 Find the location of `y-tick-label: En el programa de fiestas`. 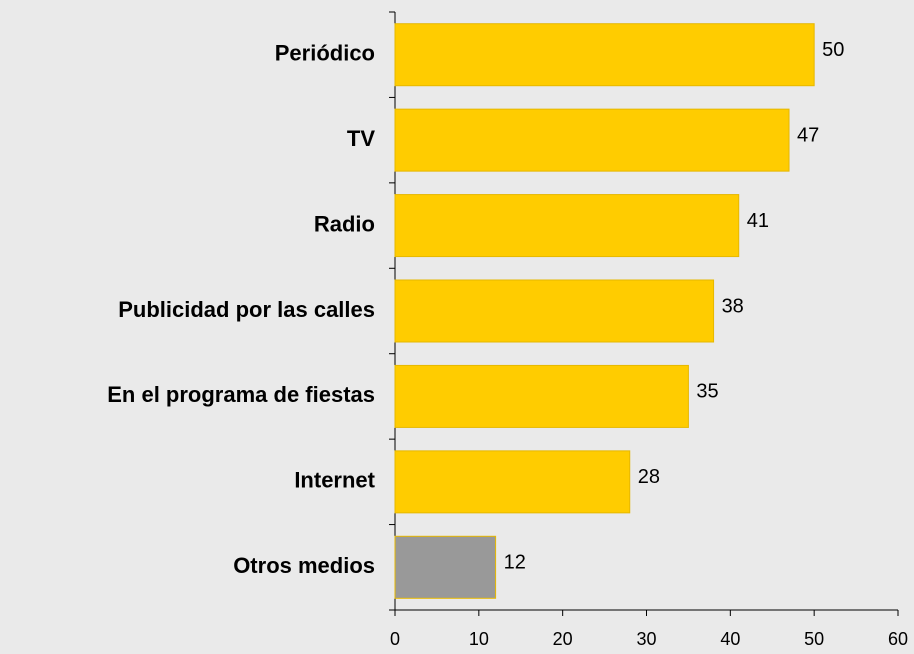

y-tick-label: En el programa de fiestas is located at coordinates (241, 394).